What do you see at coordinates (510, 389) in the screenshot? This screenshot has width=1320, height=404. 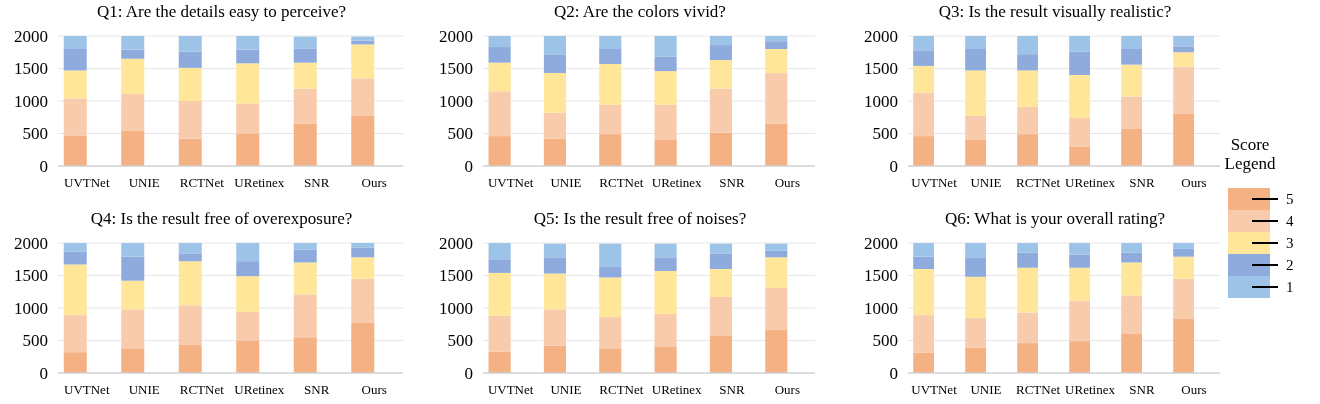 I see `x-tick-label: UVTNet` at bounding box center [510, 389].